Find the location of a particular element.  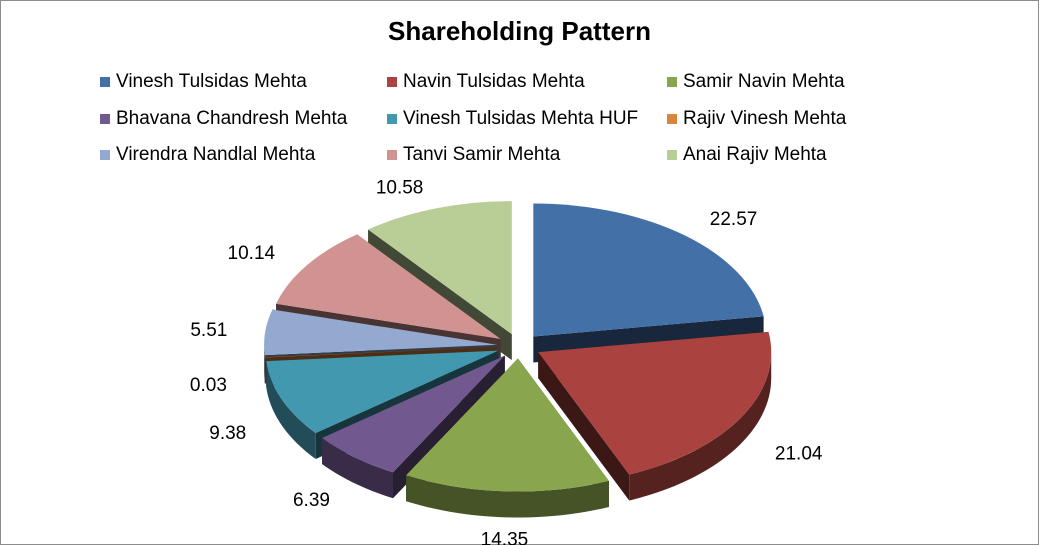

legend-item: Tanvi Samir Mehta is located at coordinates (473, 155).